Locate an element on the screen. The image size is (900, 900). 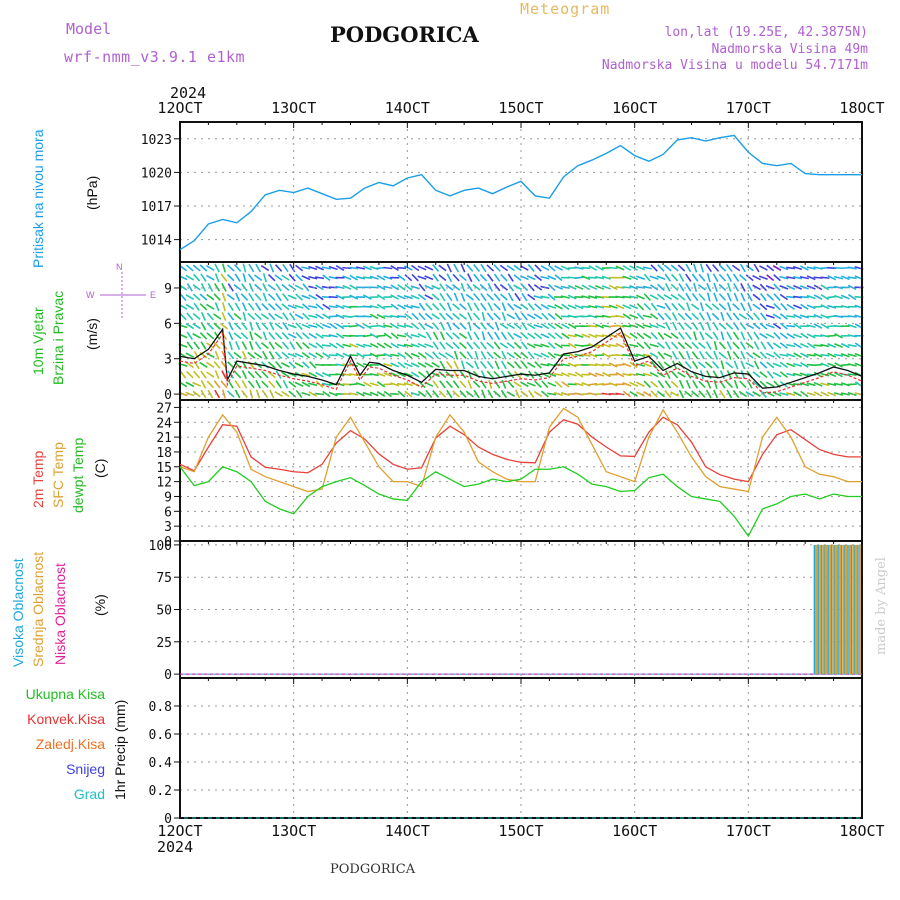
time-label-bottom: 16OCT is located at coordinates (634, 831).